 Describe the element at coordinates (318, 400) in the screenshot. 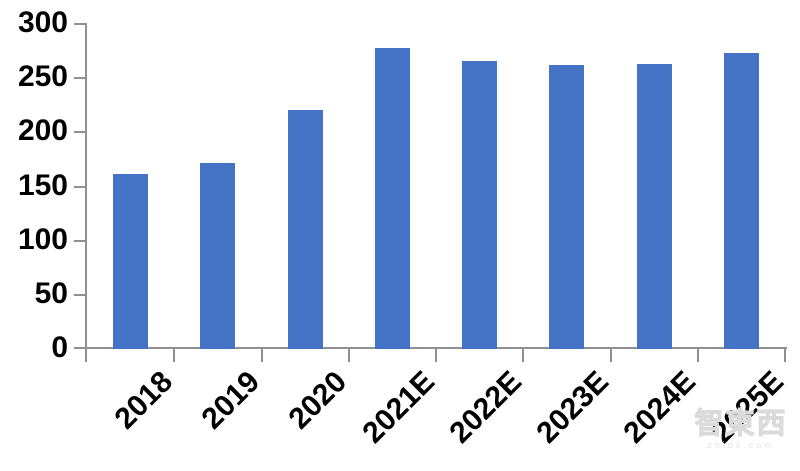

I see `x-axis-label-2020: 2020` at that location.